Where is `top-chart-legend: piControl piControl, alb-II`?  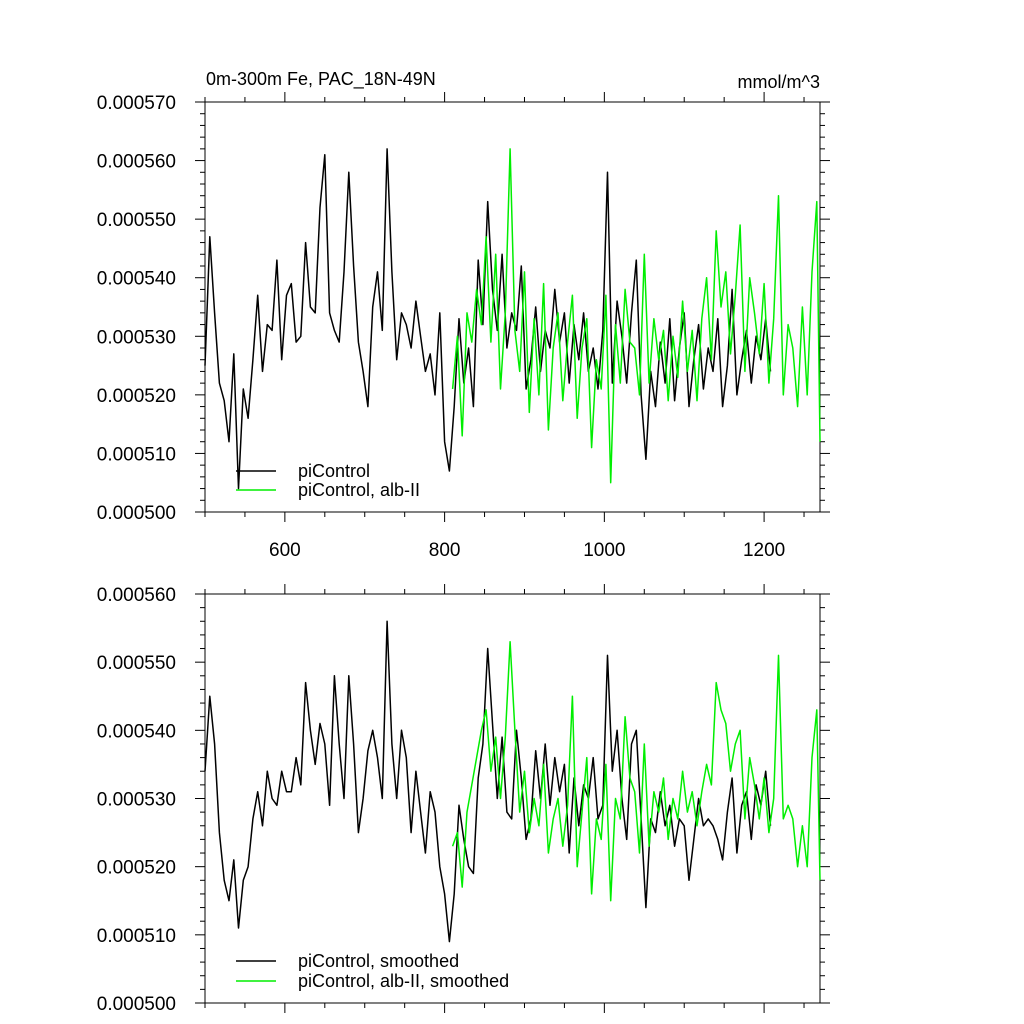
top-chart-legend: piControl piControl, alb-II is located at coordinates (328, 480).